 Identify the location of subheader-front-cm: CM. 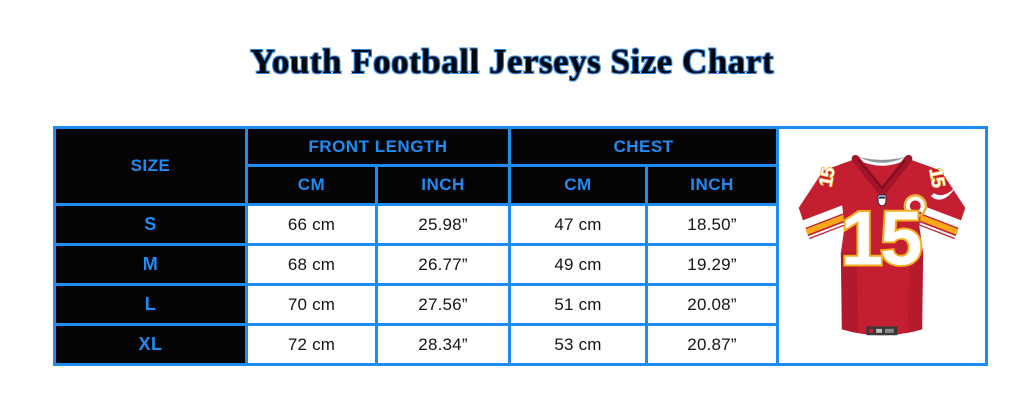
(311, 185).